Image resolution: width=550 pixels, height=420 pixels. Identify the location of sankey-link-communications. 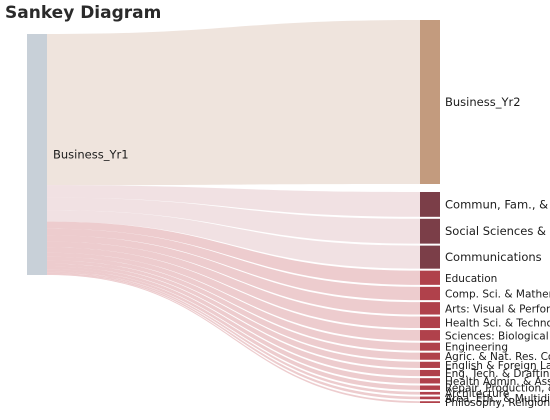
(233, 239).